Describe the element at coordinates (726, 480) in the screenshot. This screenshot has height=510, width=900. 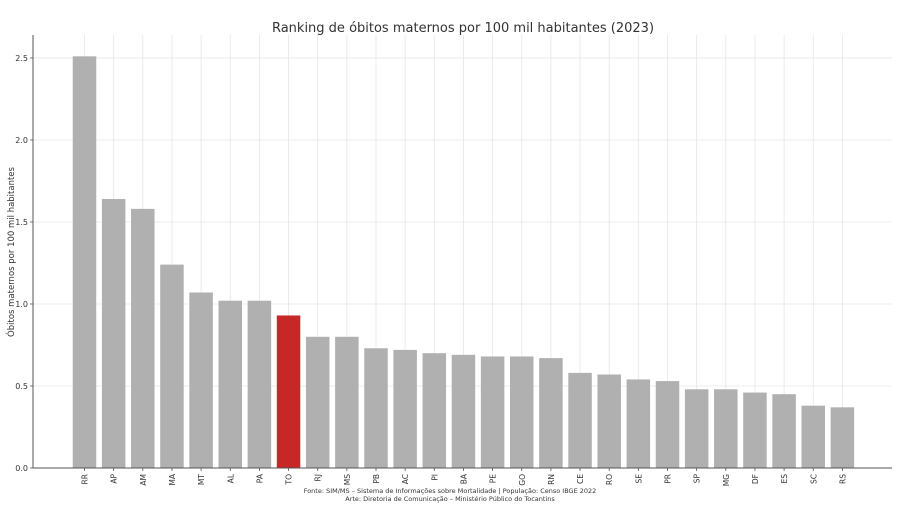
I see `x-tick-label: MG` at that location.